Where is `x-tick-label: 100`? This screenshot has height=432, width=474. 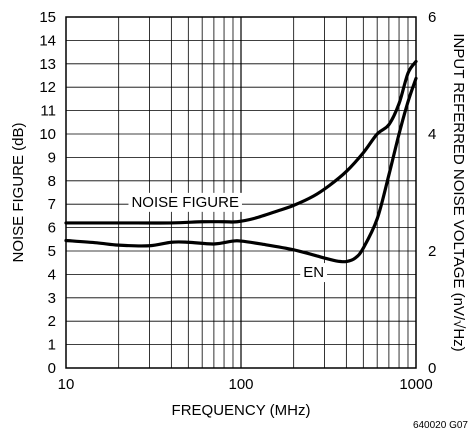
x-tick-label: 100 is located at coordinates (240, 384).